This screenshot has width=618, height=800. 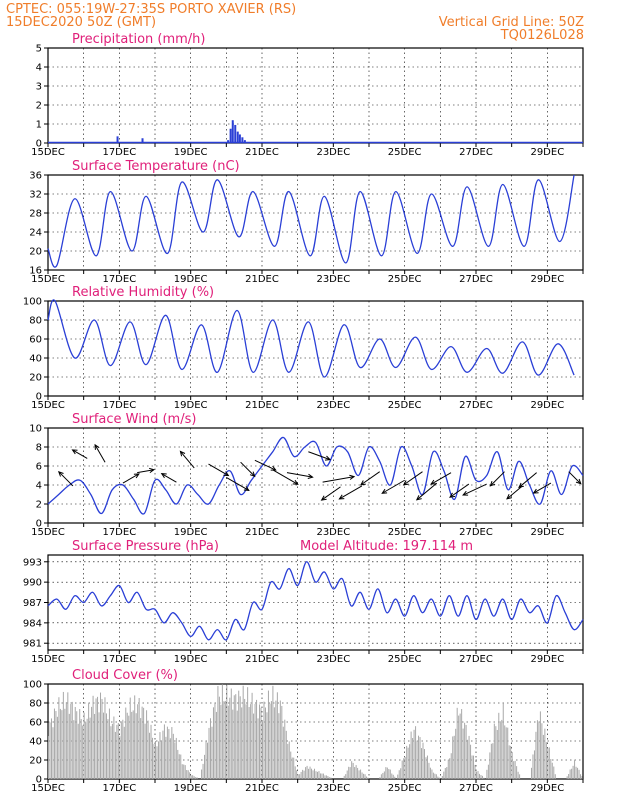 I want to click on x-tick-label: 21DEC, so click(x=262, y=405).